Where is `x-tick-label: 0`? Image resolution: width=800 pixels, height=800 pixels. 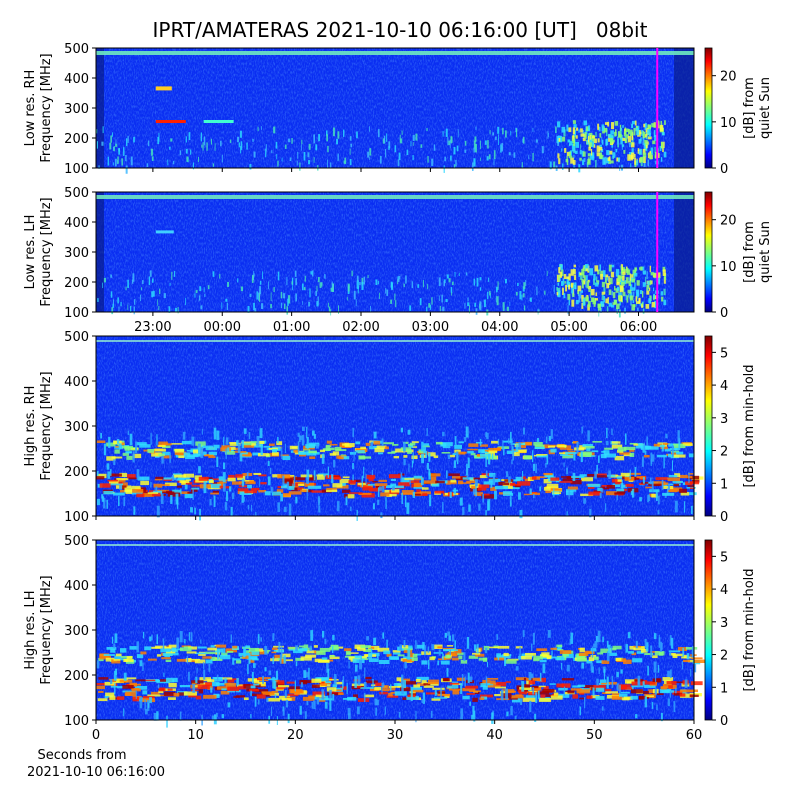 x-tick-label: 0 is located at coordinates (96, 735).